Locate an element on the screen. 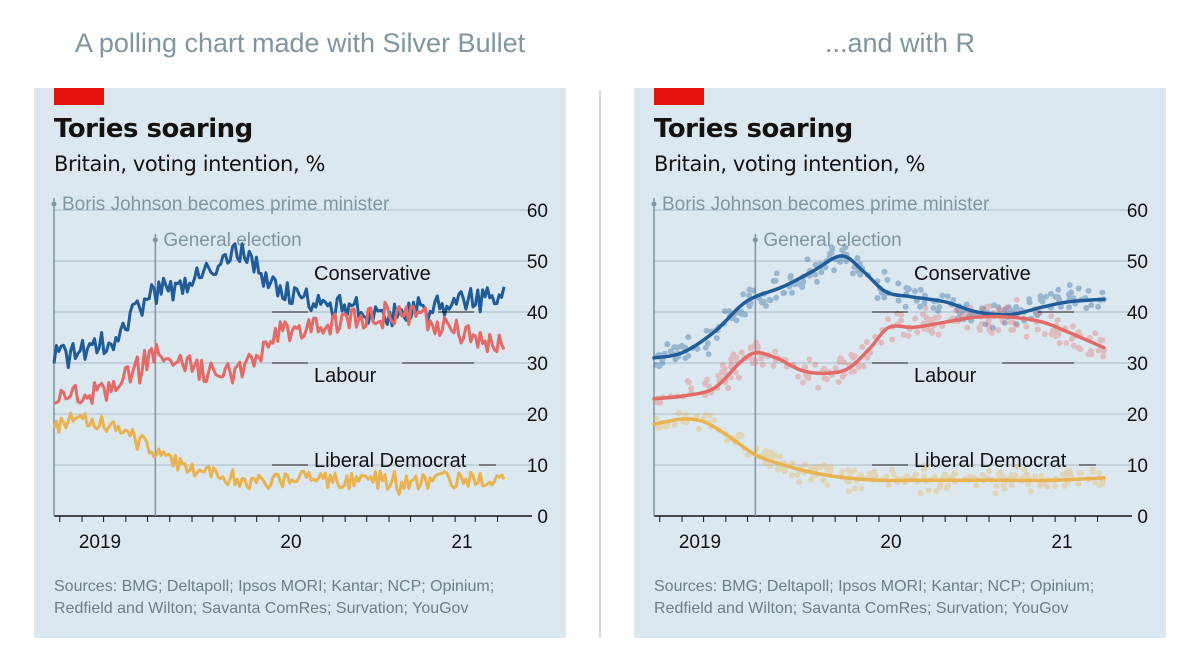 Image resolution: width=1199 pixels, height=670 pixels. series-label: Liberal Democrat is located at coordinates (990, 461).